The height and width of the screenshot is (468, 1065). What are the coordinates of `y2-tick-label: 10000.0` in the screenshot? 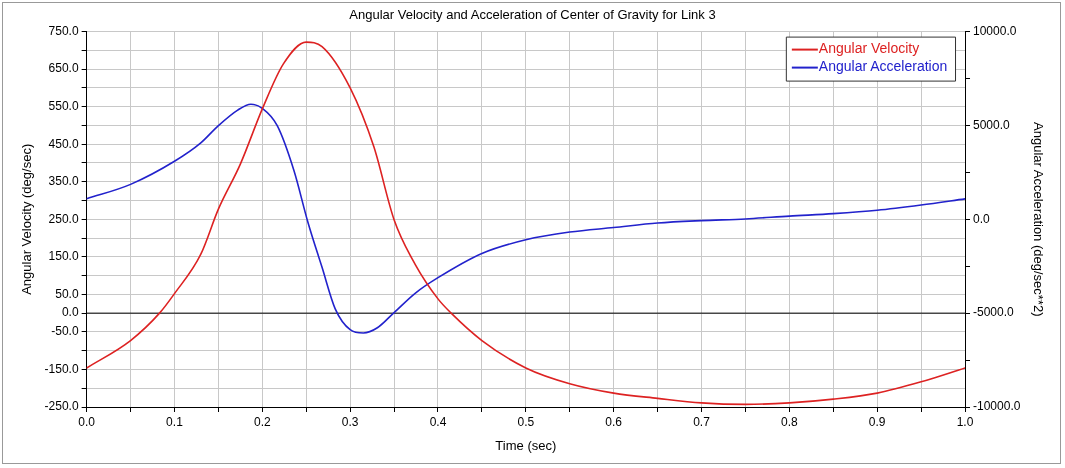 It's located at (995, 30).